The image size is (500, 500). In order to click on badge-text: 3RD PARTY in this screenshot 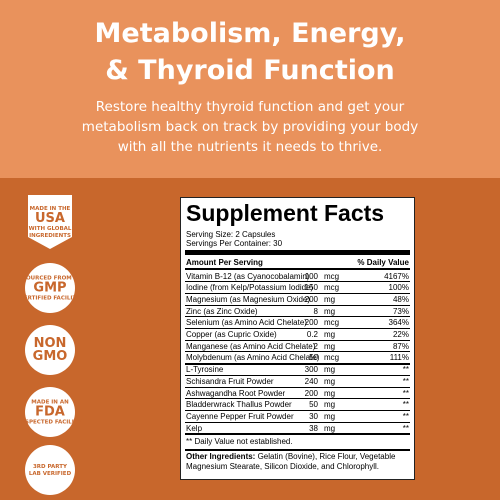, I will do `click(50, 467)`.